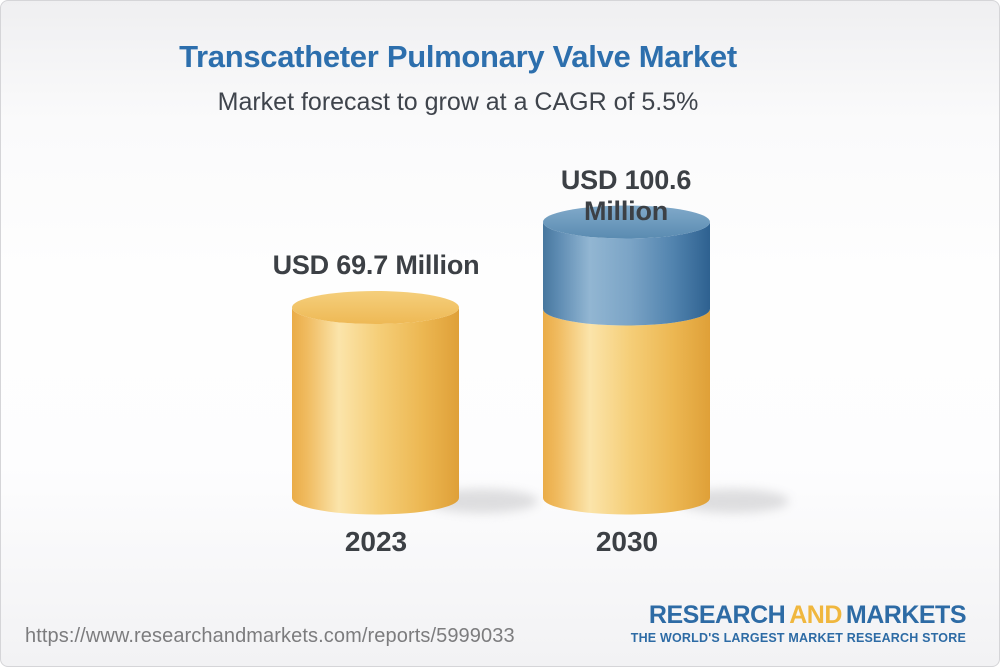 This screenshot has width=1000, height=667. I want to click on logo-word-research: RESEARCH, so click(717, 615).